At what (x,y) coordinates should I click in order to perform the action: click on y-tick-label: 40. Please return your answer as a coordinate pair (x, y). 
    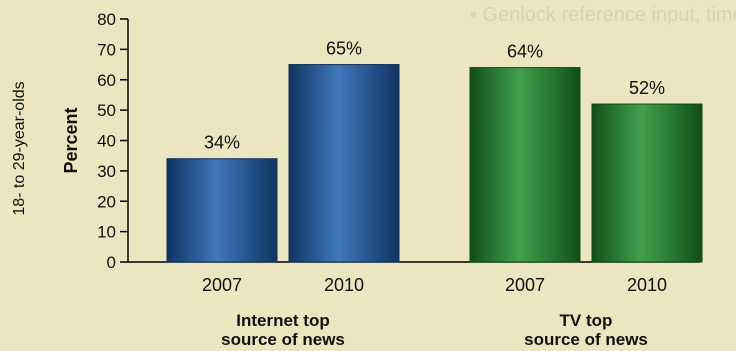
    Looking at the image, I should click on (106, 141).